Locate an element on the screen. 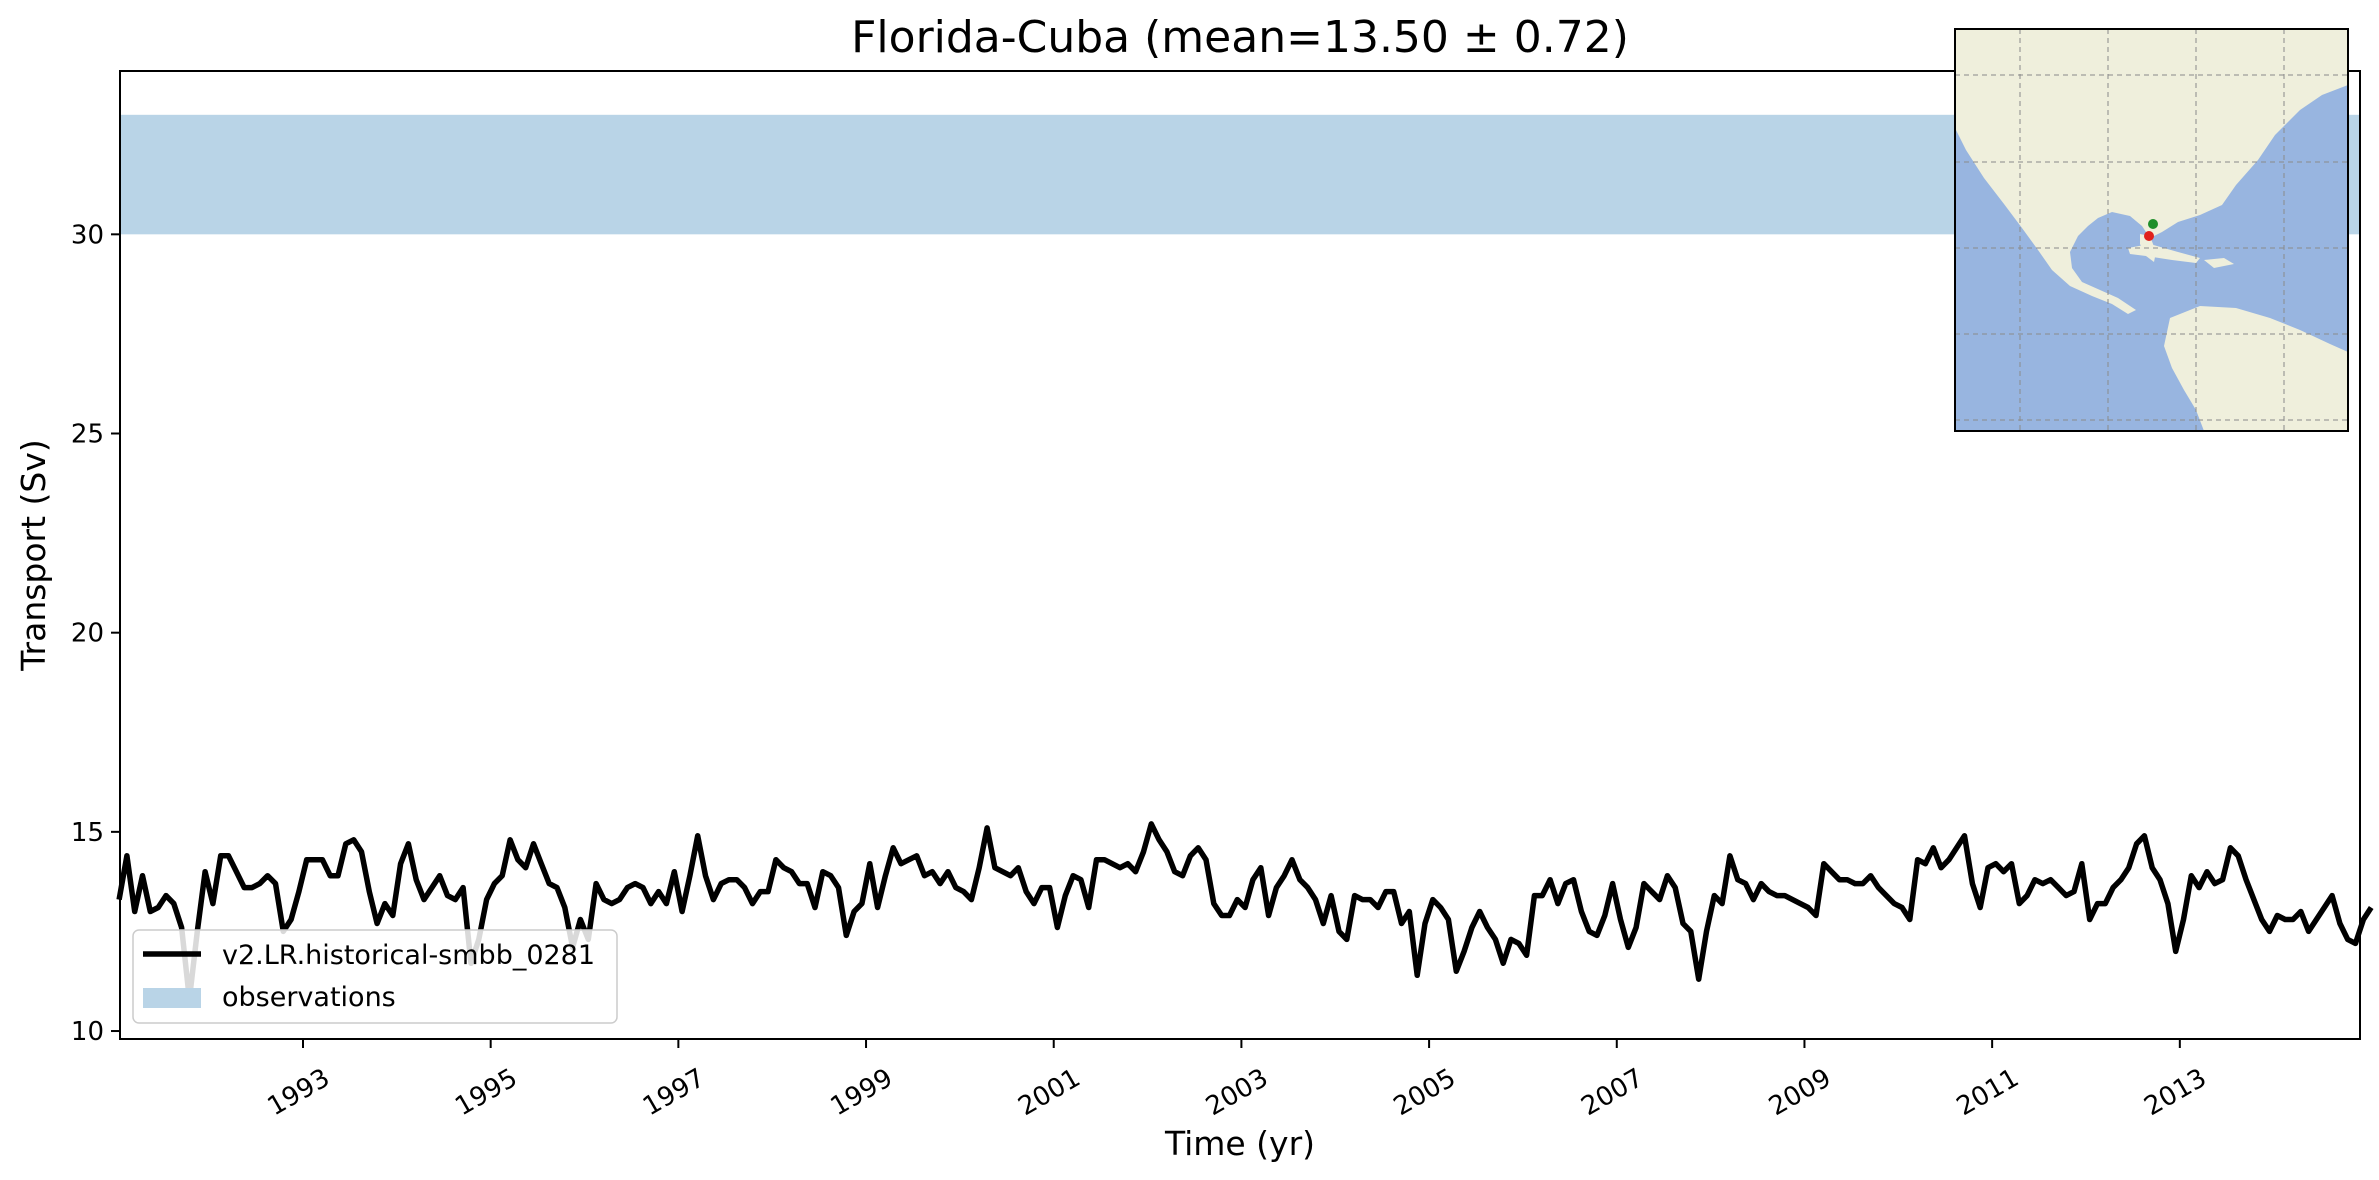 Image resolution: width=2379 pixels, height=1180 pixels. y-axis-label: Transport (Sv) is located at coordinates (33, 555).